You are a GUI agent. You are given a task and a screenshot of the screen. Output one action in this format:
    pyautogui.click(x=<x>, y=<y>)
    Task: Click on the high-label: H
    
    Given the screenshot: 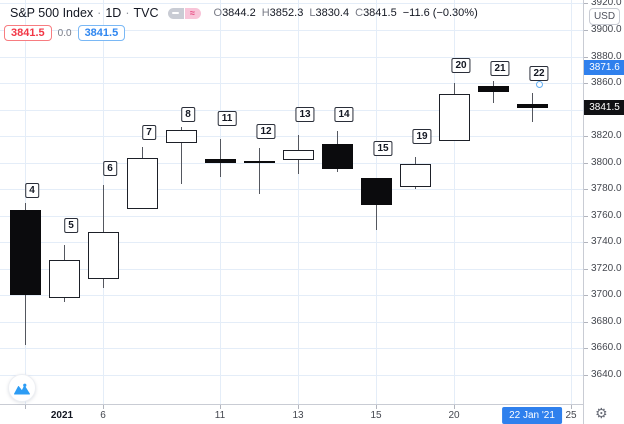 What is the action you would take?
    pyautogui.click(x=265, y=13)
    